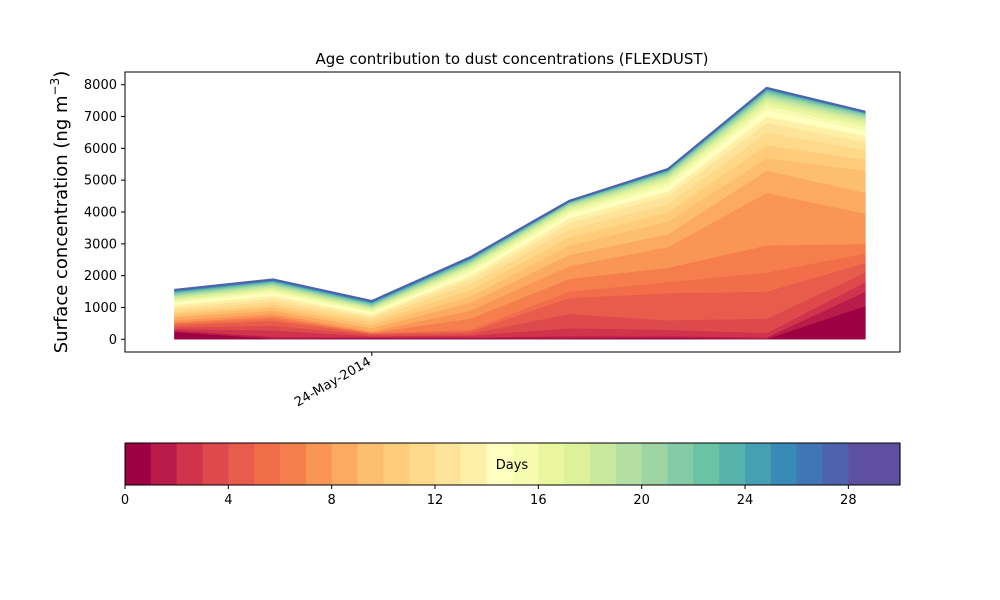 The image size is (1000, 600). What do you see at coordinates (100, 244) in the screenshot?
I see `y-tick-label: 3000` at bounding box center [100, 244].